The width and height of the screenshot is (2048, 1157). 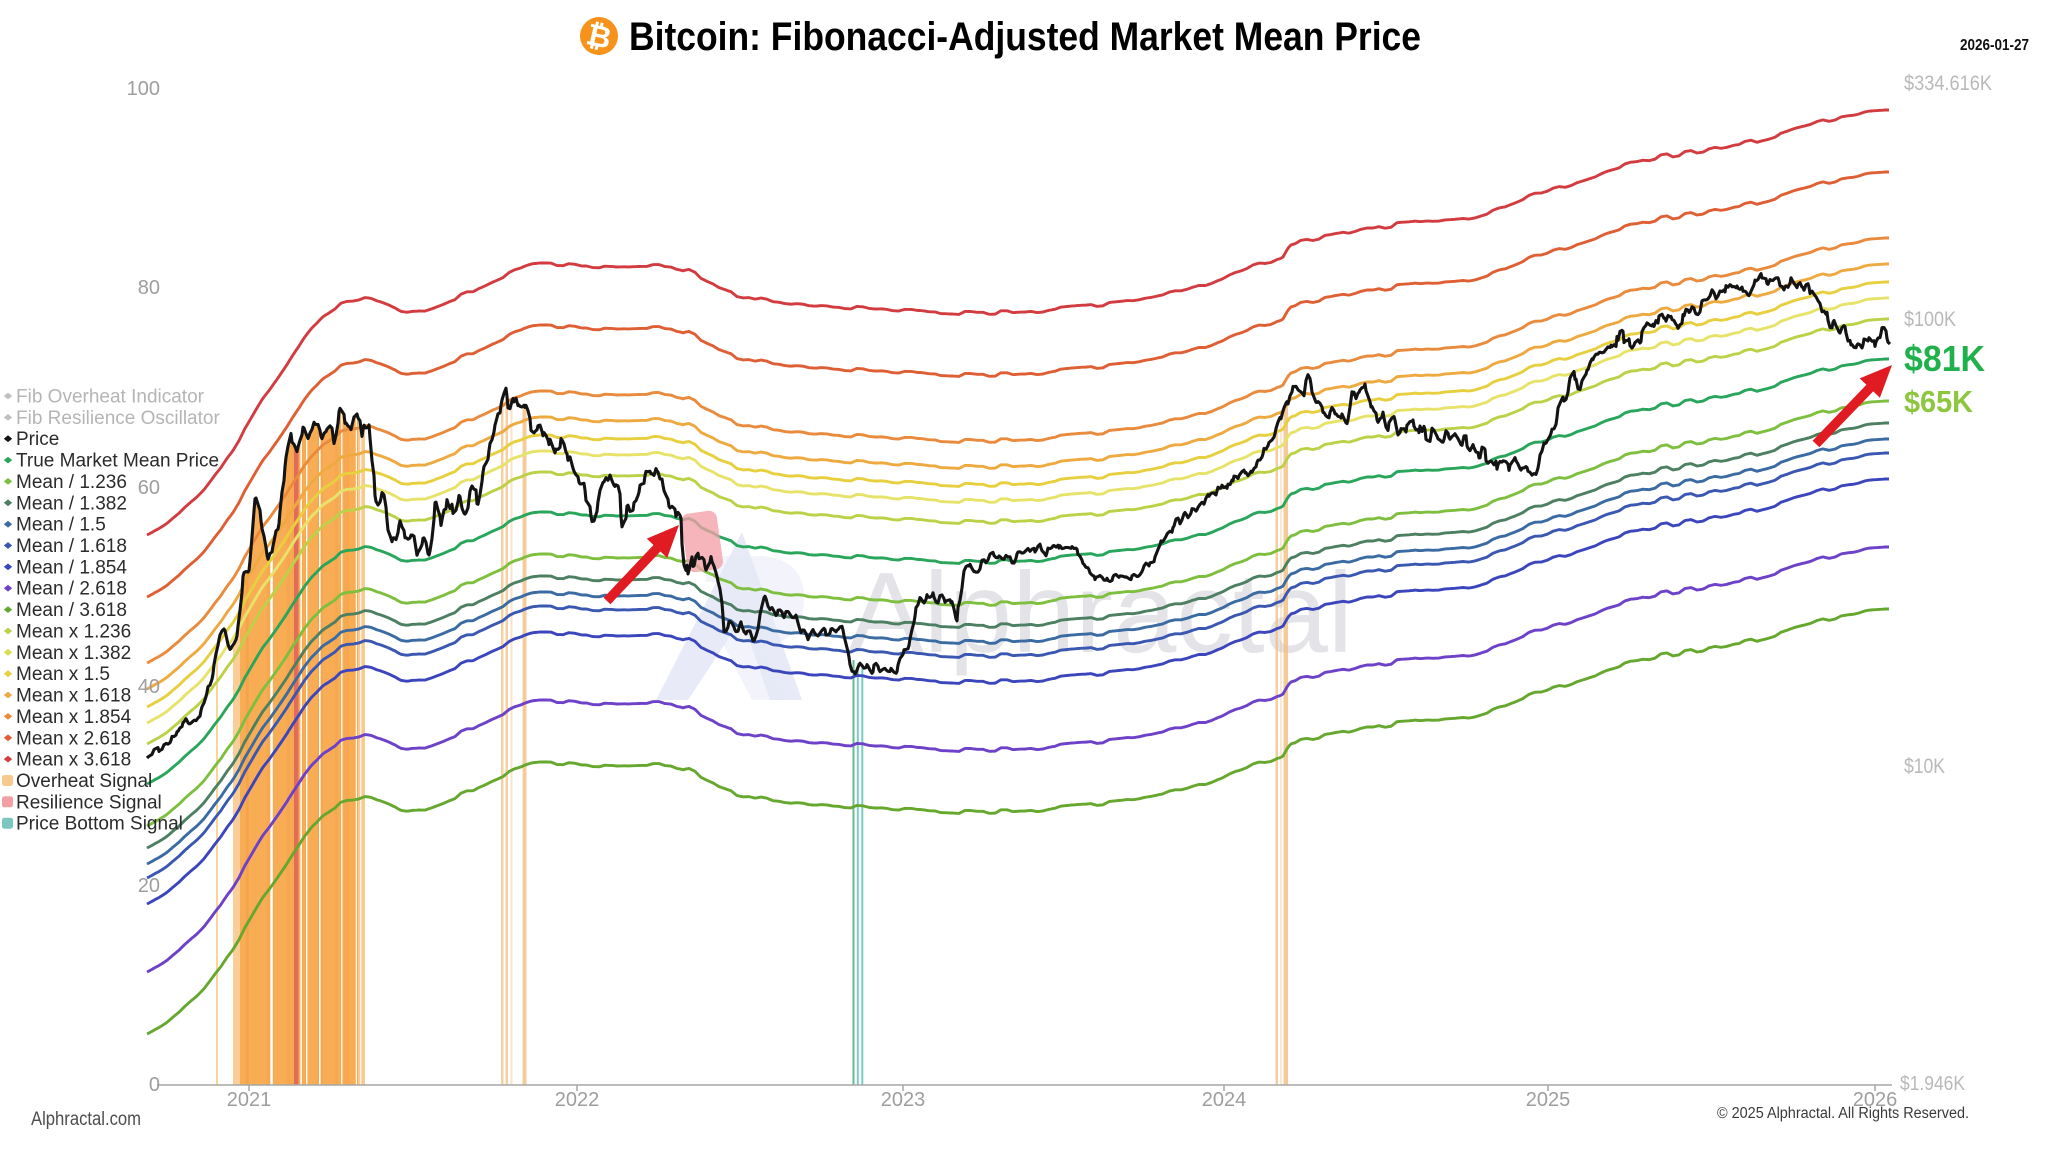 What do you see at coordinates (71, 567) in the screenshot?
I see `svg-text: Mean / 1.854` at bounding box center [71, 567].